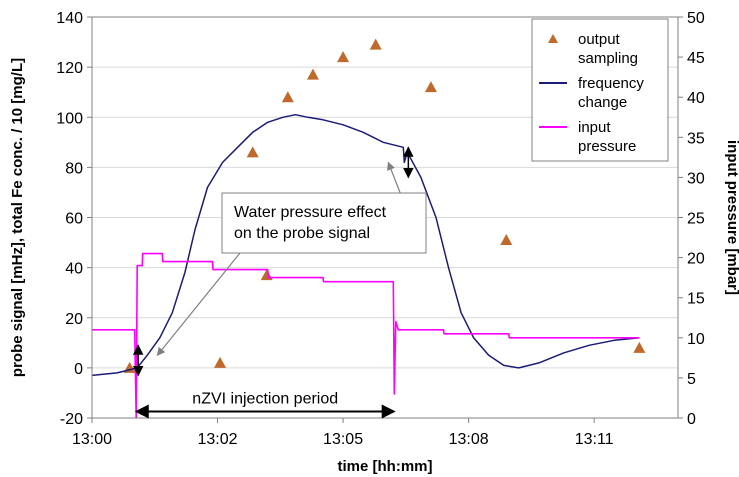 The image size is (739, 477). I want to click on y-right-tick-label: 30, so click(696, 178).